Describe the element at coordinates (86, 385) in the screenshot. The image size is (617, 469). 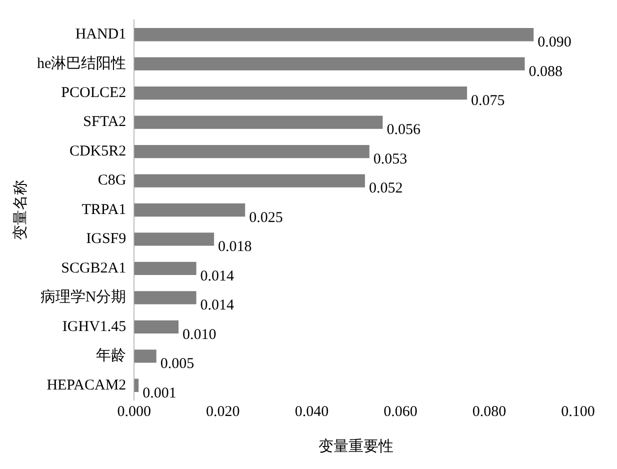
I see `y-tick-label: HEPACAM2` at that location.